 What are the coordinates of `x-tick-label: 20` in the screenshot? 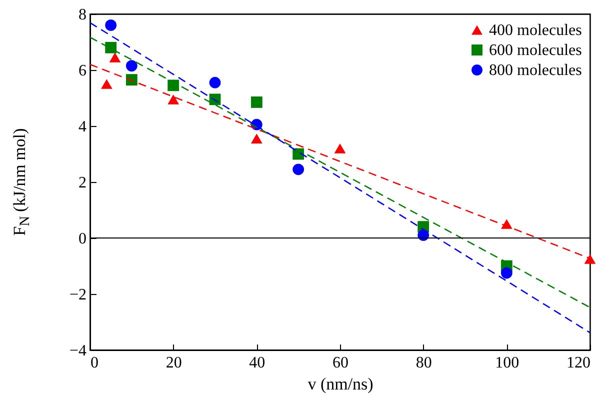 It's located at (174, 363).